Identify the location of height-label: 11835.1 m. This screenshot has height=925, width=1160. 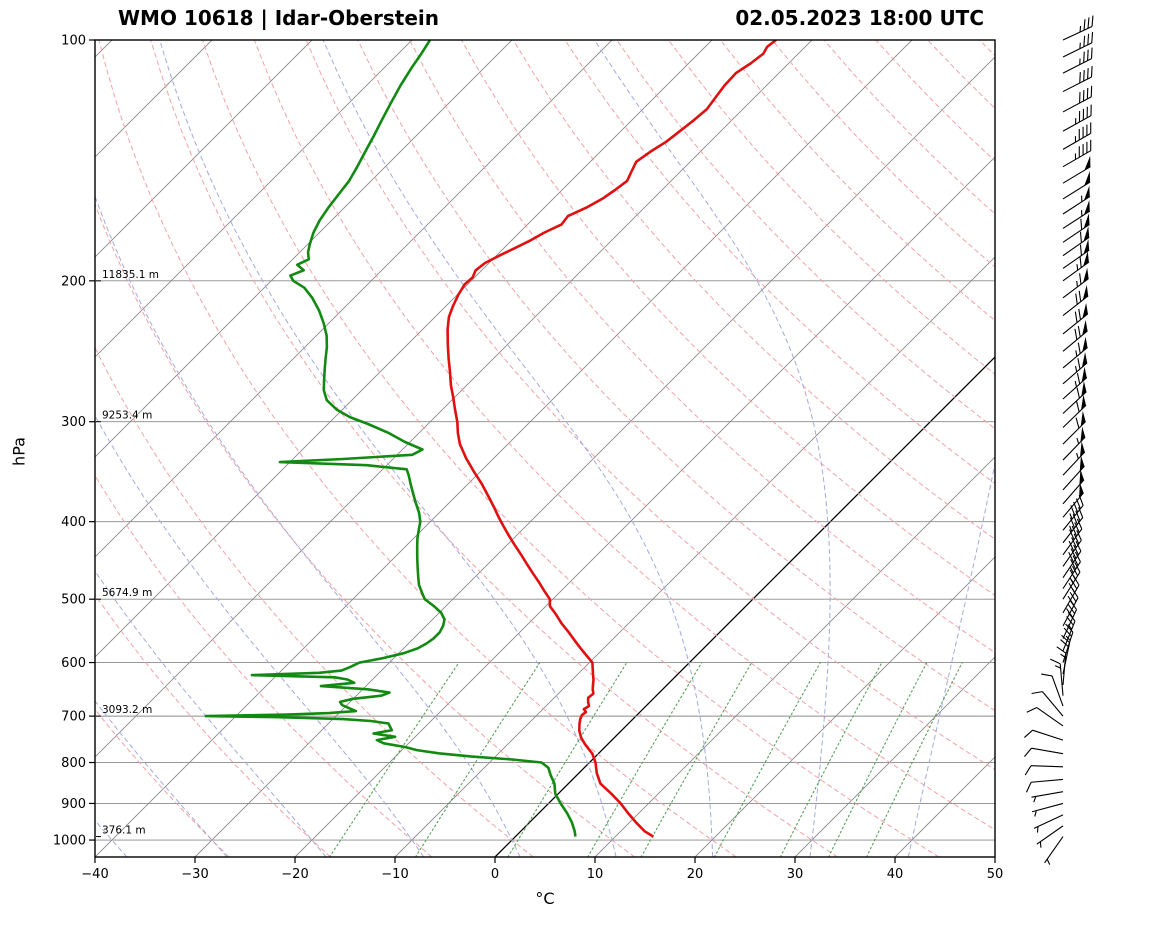
(130, 275).